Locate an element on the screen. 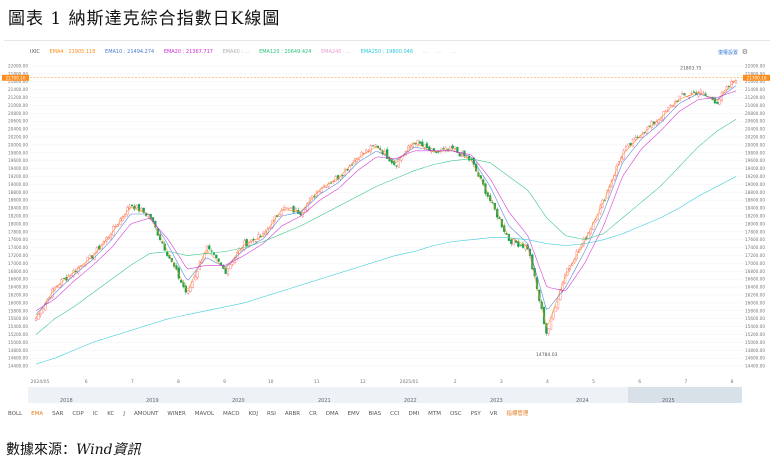 This screenshot has height=465, width=774. indicator-tab: VR is located at coordinates (493, 414).